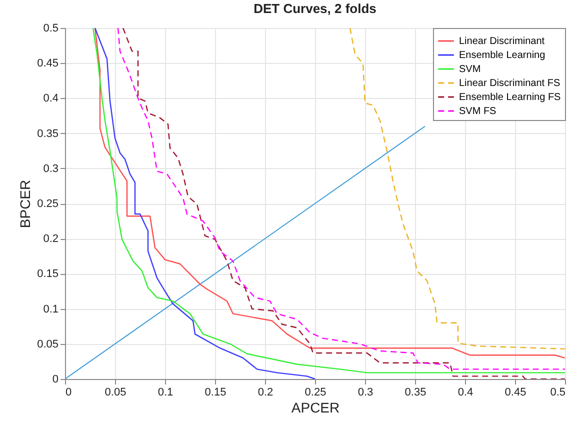 This screenshot has height=422, width=578. What do you see at coordinates (50, 98) in the screenshot?
I see `y-tick-label: 0.4` at bounding box center [50, 98].